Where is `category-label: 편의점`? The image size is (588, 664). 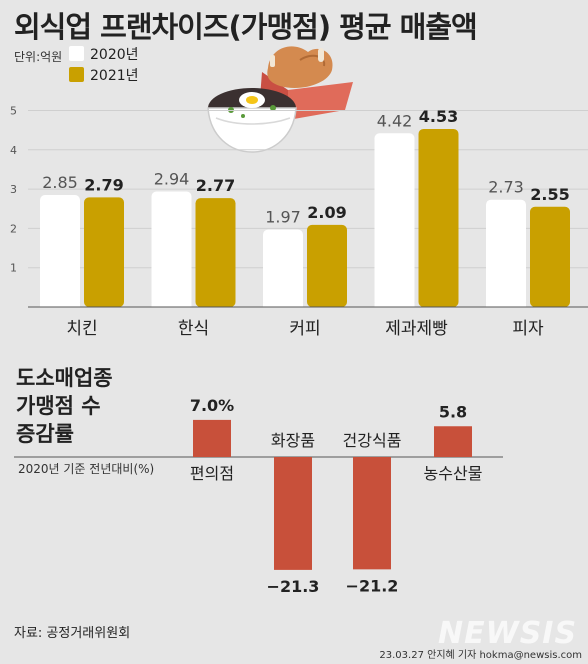
category-label: 편의점 is located at coordinates (212, 473).